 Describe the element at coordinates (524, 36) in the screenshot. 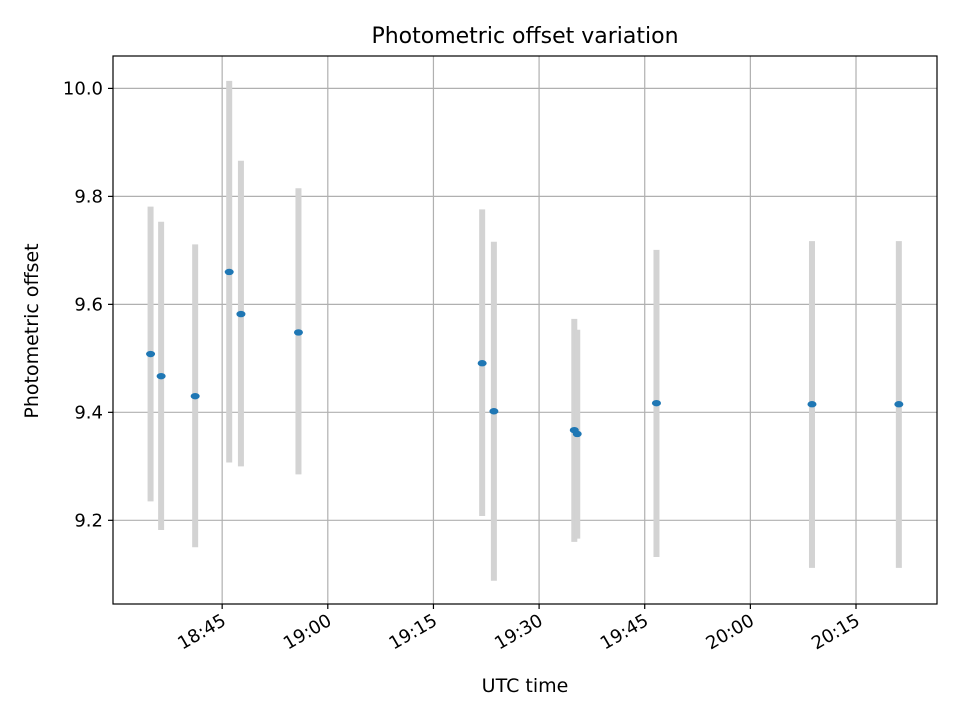

I see `chart-title: Photometric offset variation` at that location.